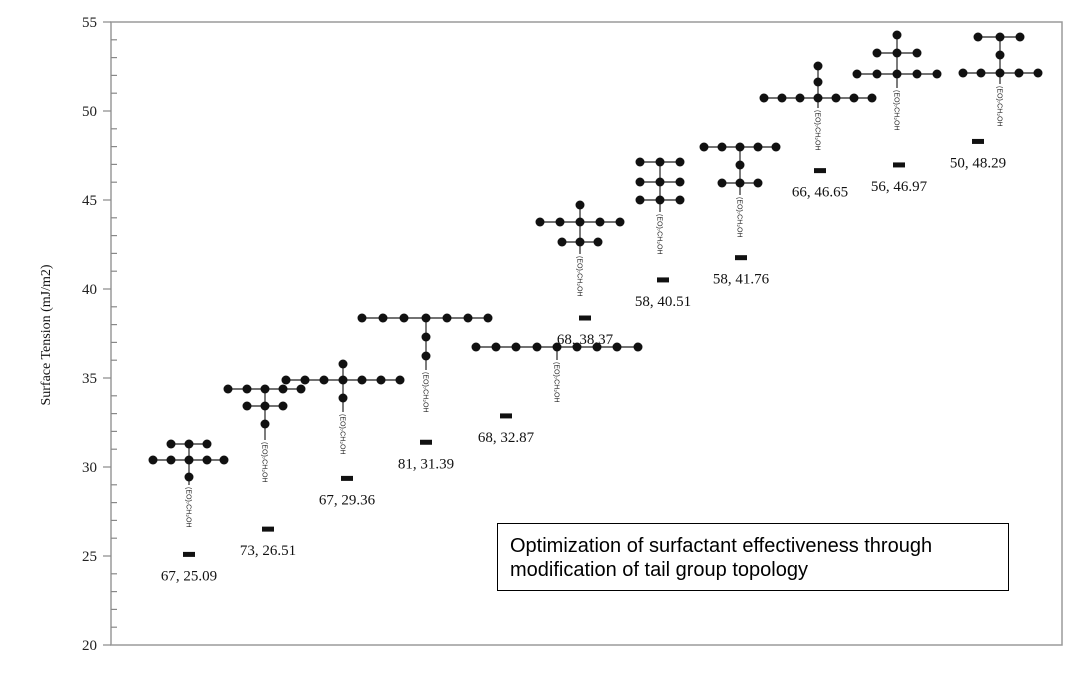  I want to click on y-tick-label: 50, so click(89, 112).